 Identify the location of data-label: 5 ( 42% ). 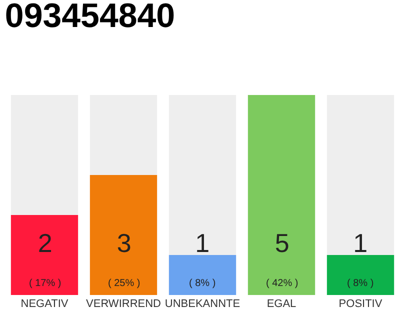
(282, 258).